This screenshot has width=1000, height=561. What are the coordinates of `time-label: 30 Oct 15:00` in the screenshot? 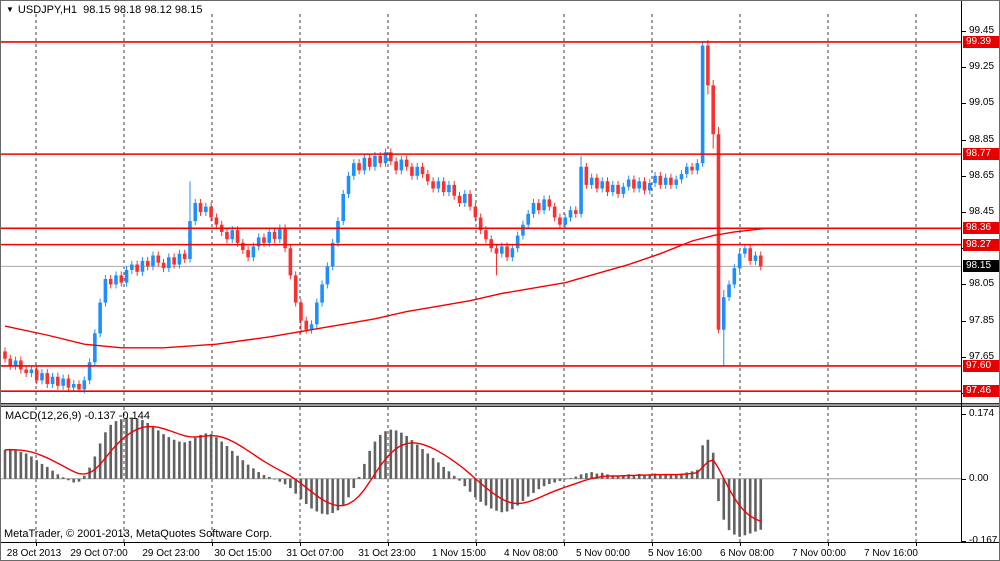 It's located at (243, 553).